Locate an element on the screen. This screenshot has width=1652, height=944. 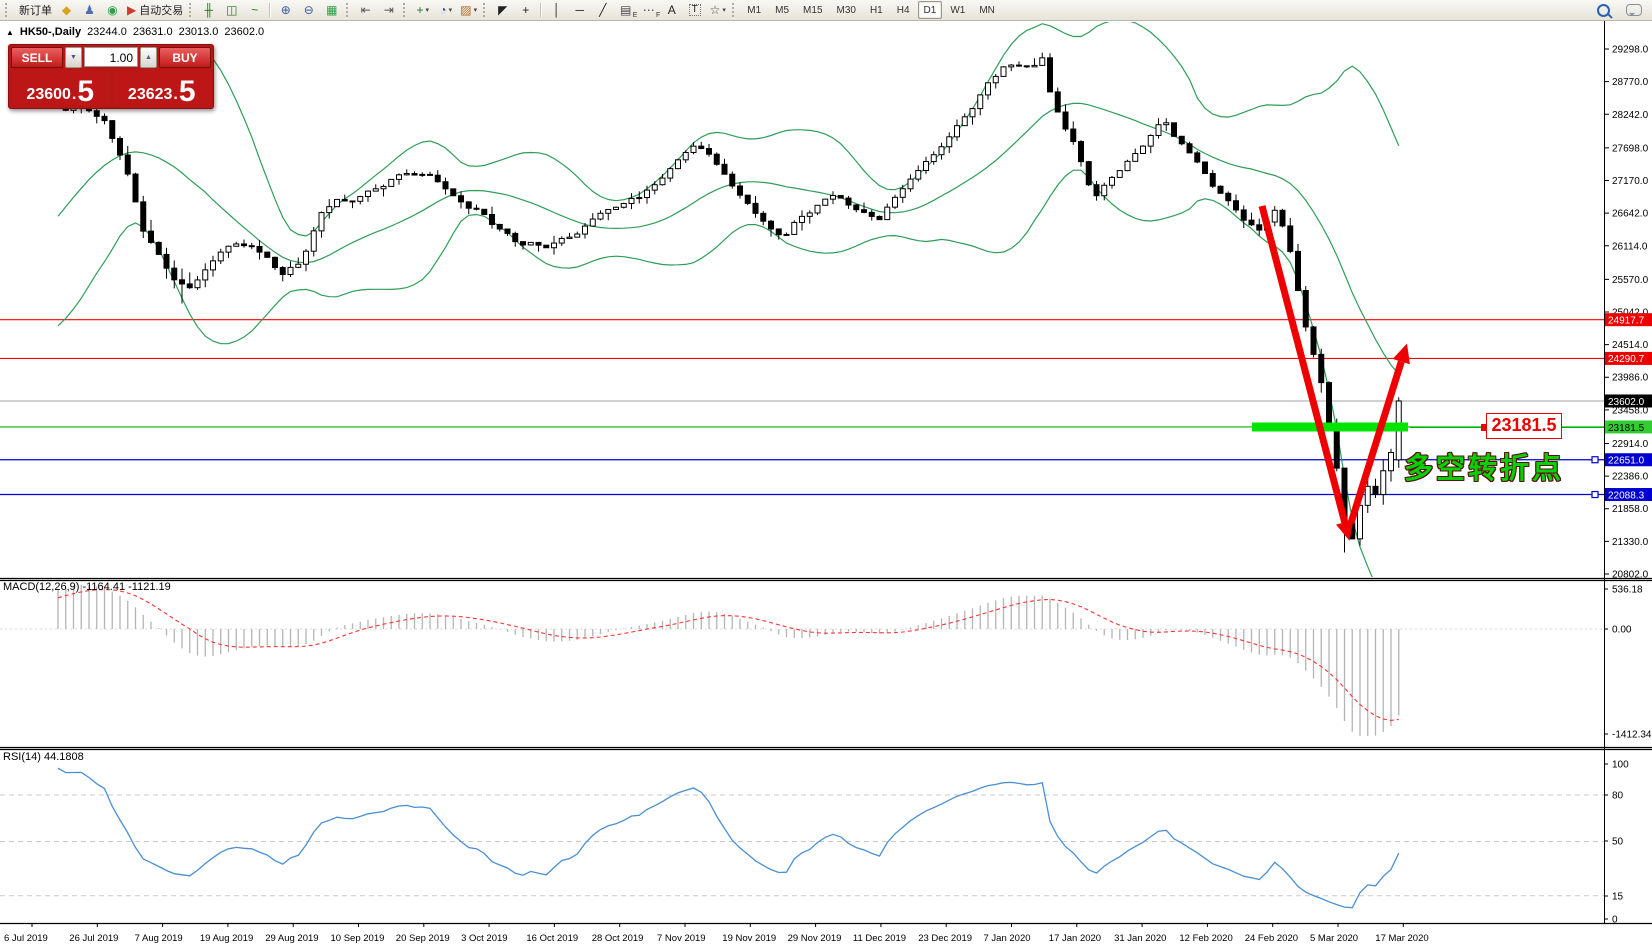
low-value: 23013.0 is located at coordinates (198, 32).